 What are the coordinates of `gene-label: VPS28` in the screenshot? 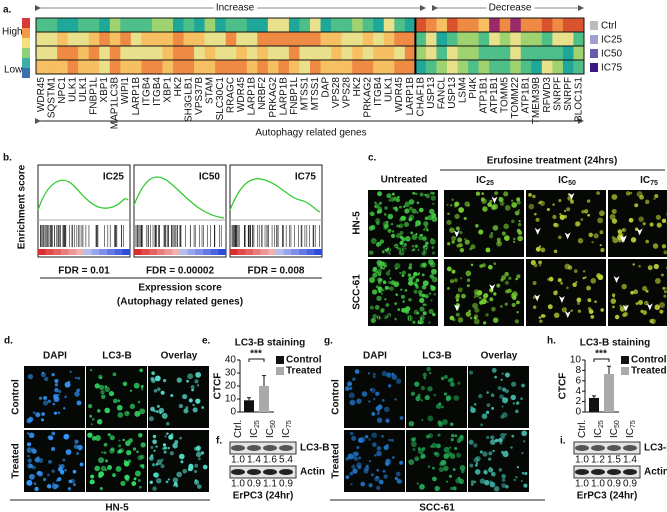 It's located at (336, 93).